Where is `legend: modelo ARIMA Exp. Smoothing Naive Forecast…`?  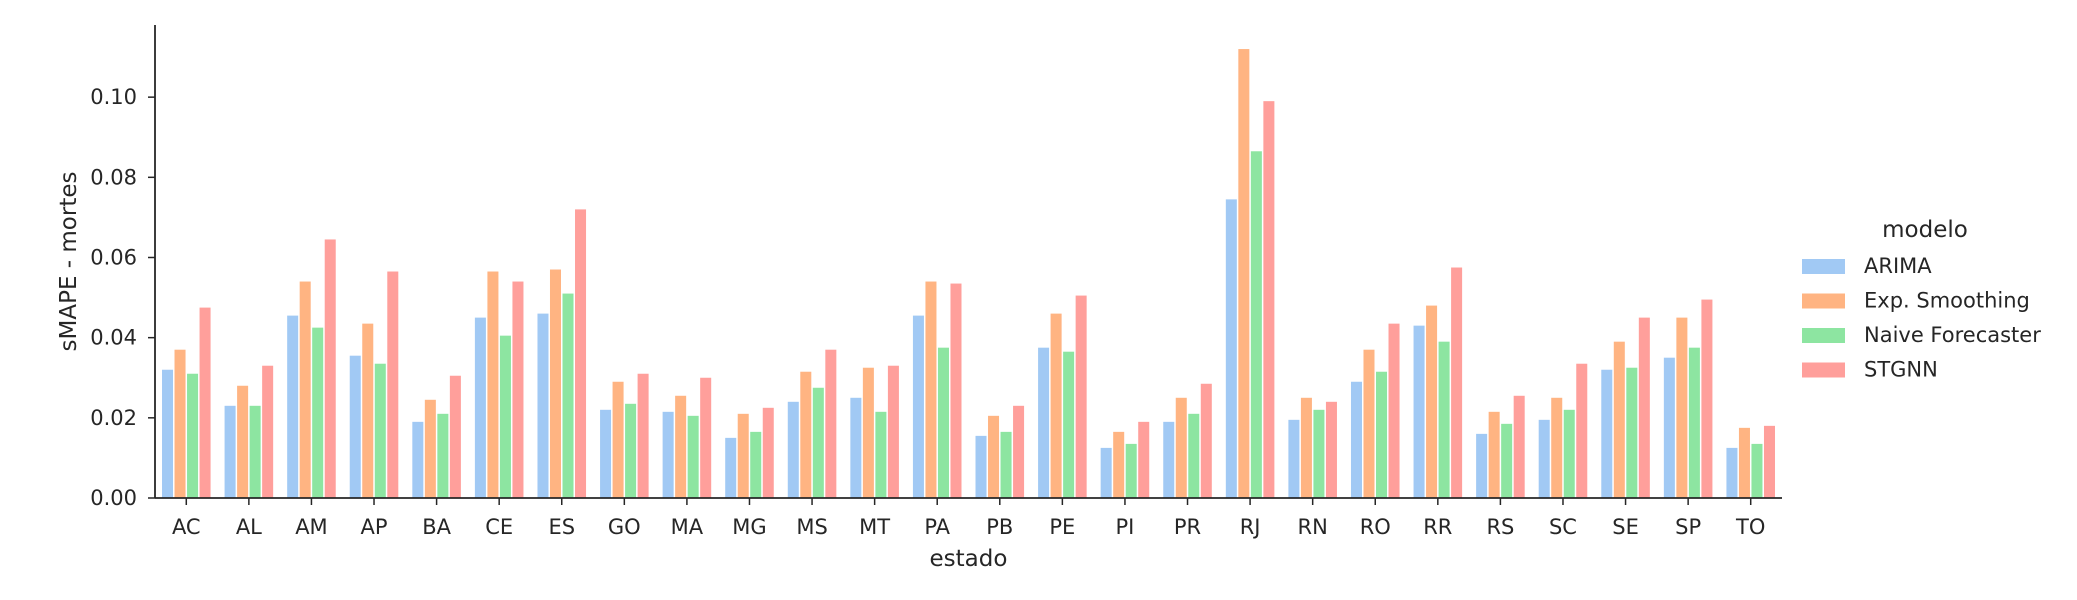
legend: modelo ARIMA Exp. Smoothing Naive Forecast… is located at coordinates (1921, 299).